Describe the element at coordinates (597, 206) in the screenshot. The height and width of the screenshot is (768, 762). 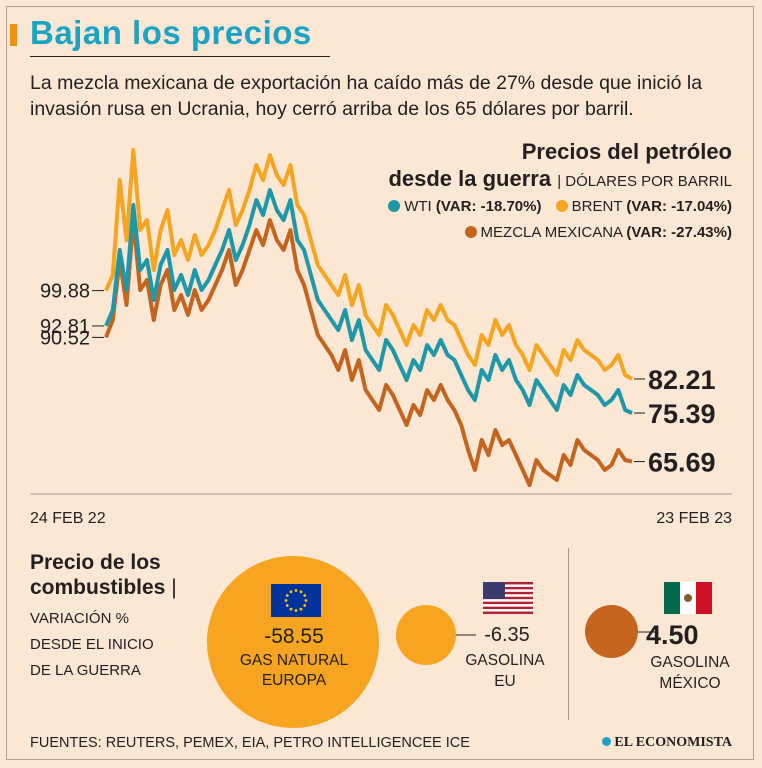
I see `legend-brent-name: BRENT` at that location.